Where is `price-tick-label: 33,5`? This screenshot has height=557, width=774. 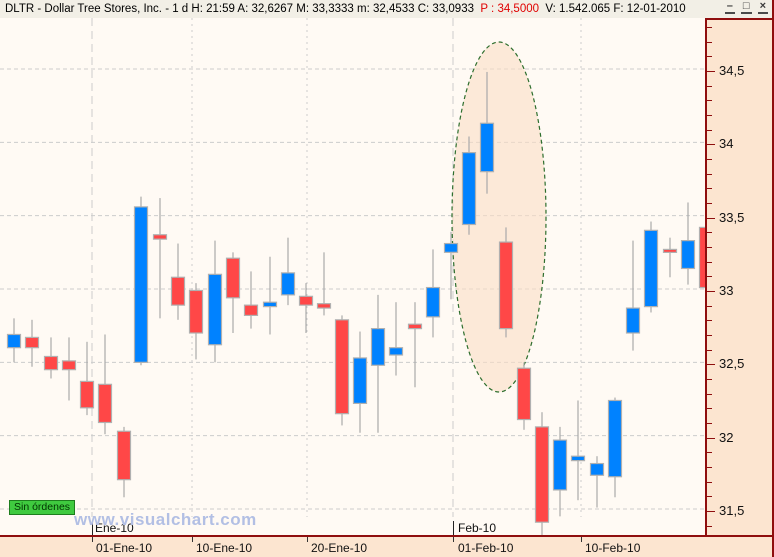
price-tick-label: 33,5 is located at coordinates (732, 217).